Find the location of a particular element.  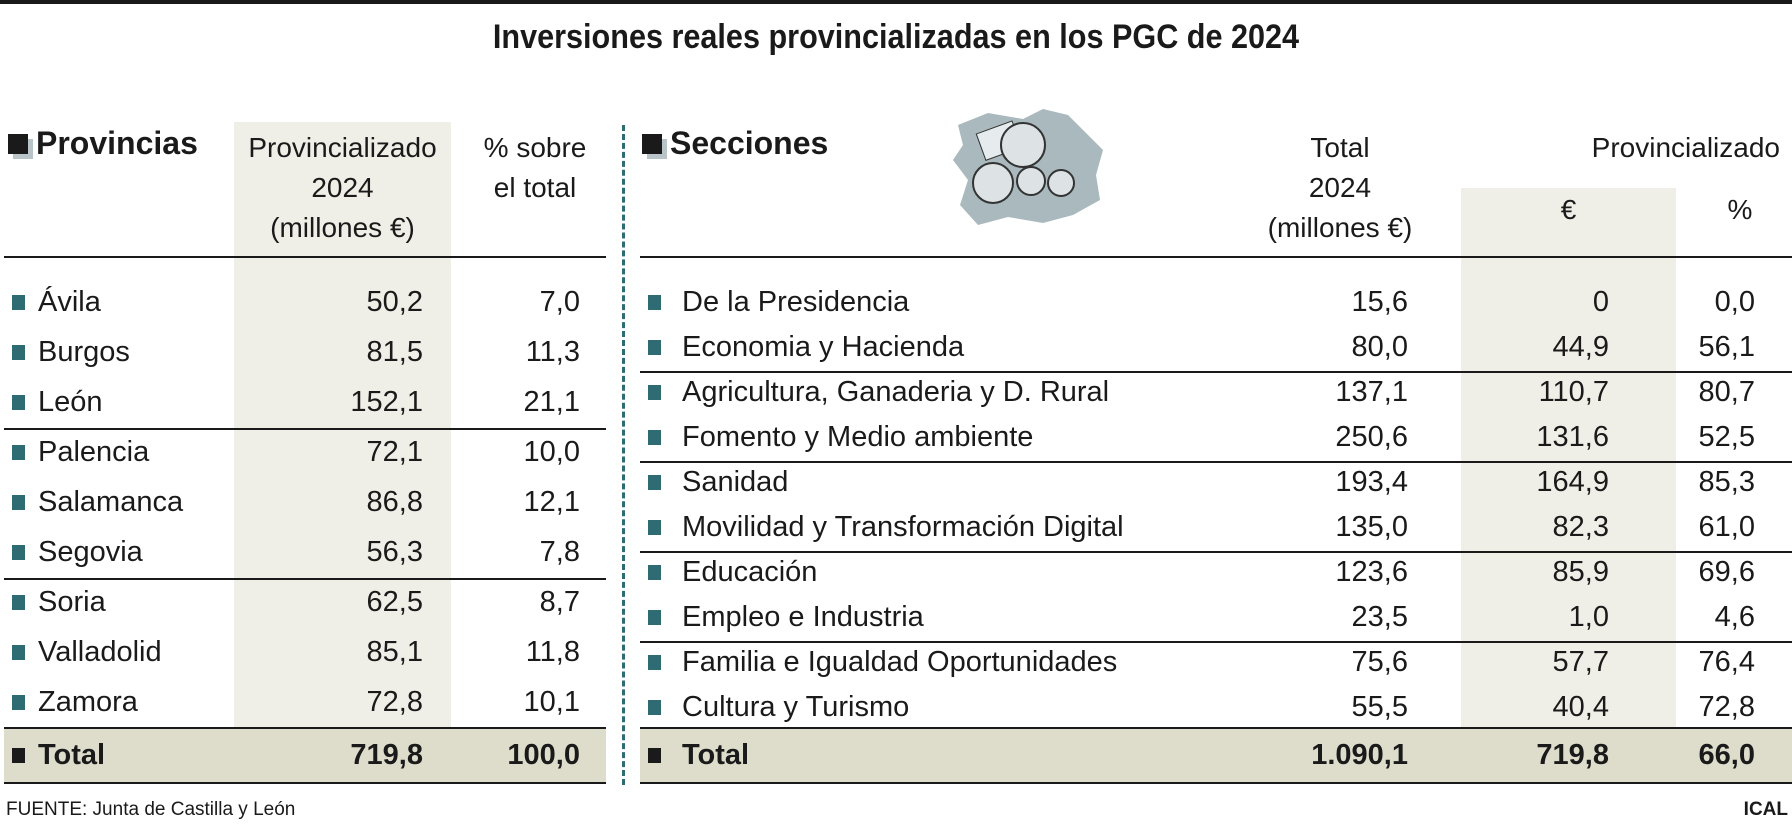

table-row: Palencia 72,1 10,0 is located at coordinates (303, 452).